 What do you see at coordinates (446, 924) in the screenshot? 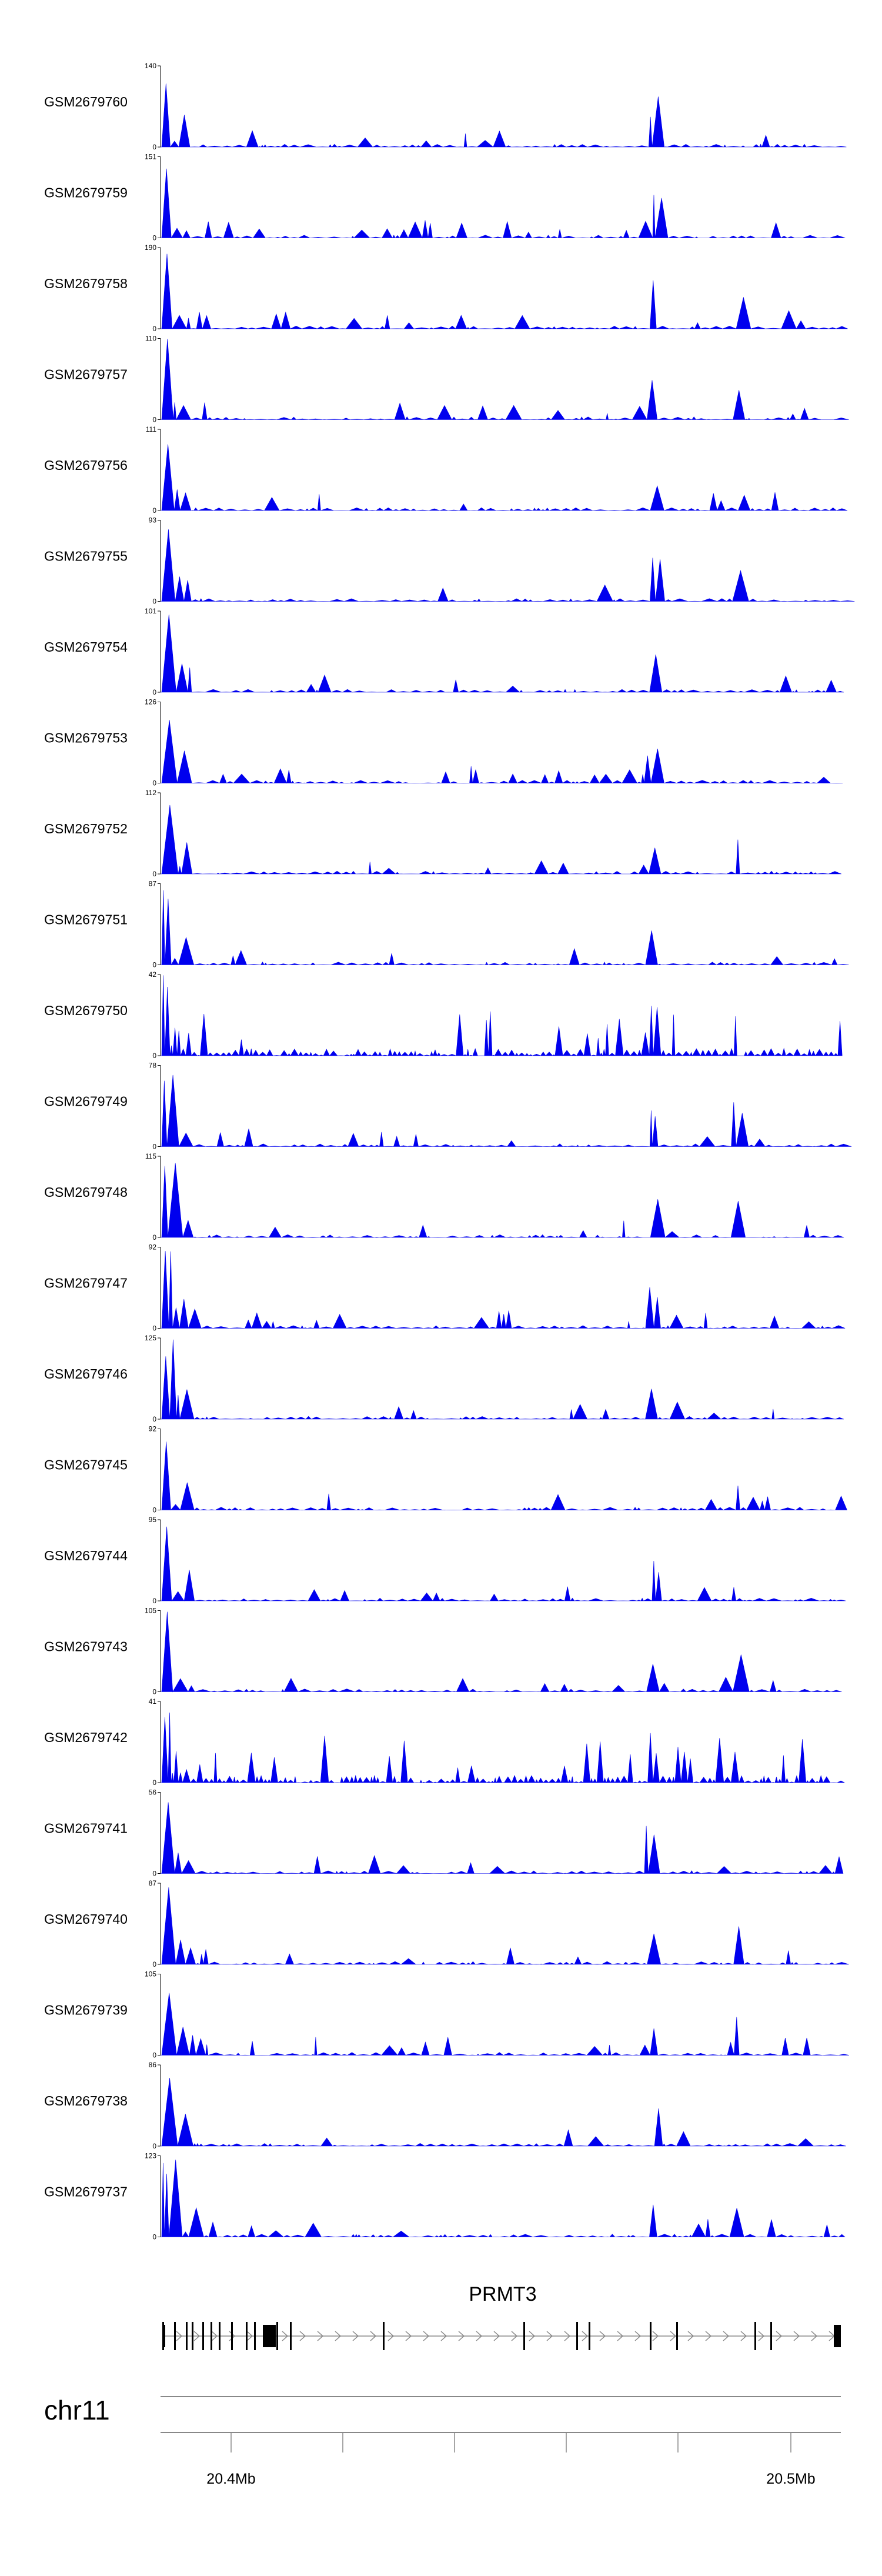
I see `track-GSM2679751: GSM2679751 87 0` at bounding box center [446, 924].